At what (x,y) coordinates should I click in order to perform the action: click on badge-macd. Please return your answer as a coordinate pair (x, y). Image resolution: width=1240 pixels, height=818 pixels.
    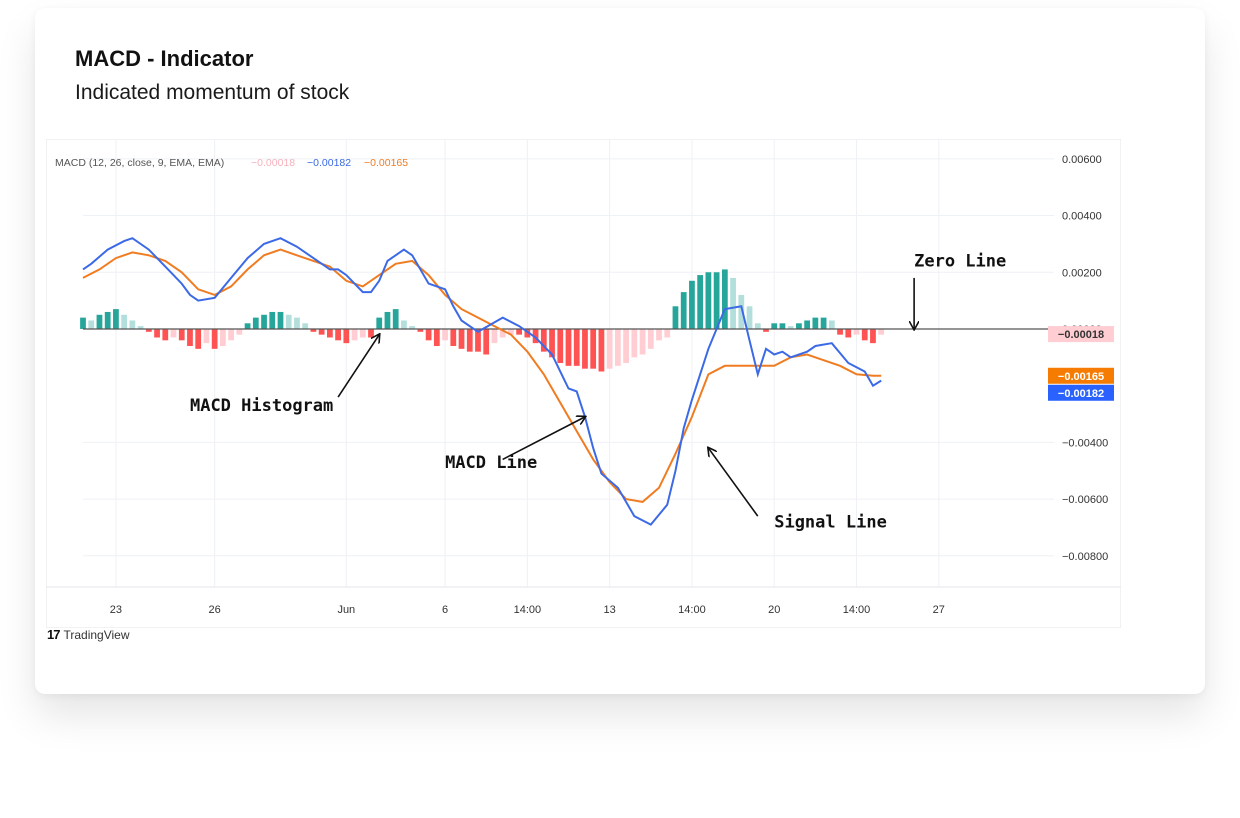
    Looking at the image, I should click on (1081, 392).